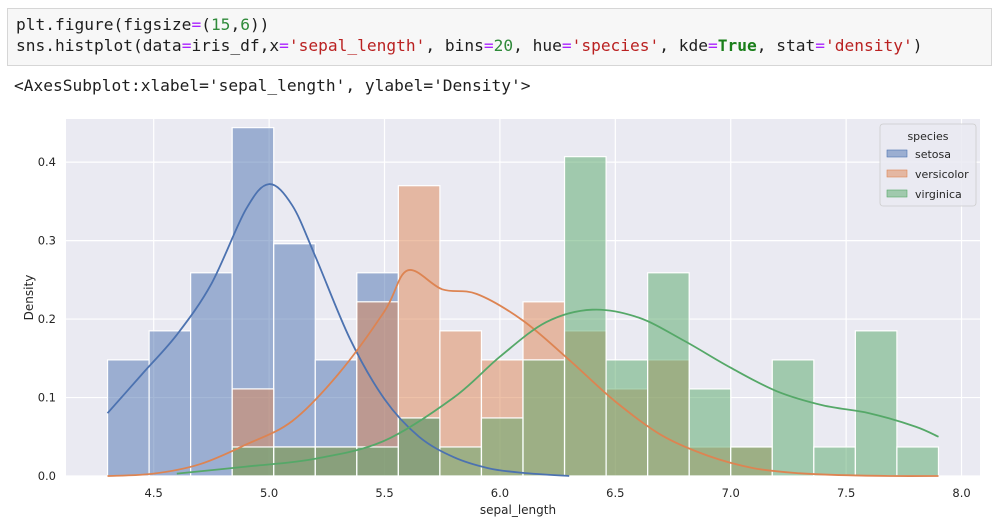  I want to click on x-tick-label: 7.5, so click(846, 493).